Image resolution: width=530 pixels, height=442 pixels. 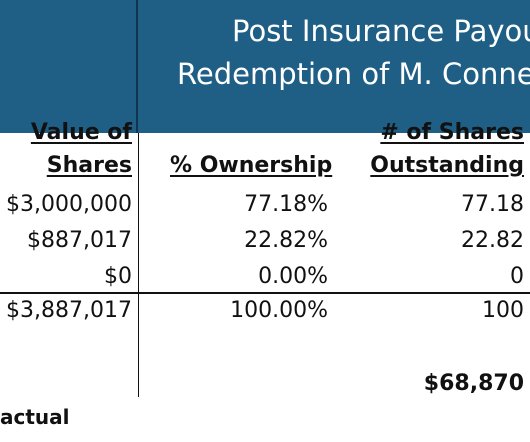 What do you see at coordinates (69, 204) in the screenshot?
I see `row-1-value: $3,000,000` at bounding box center [69, 204].